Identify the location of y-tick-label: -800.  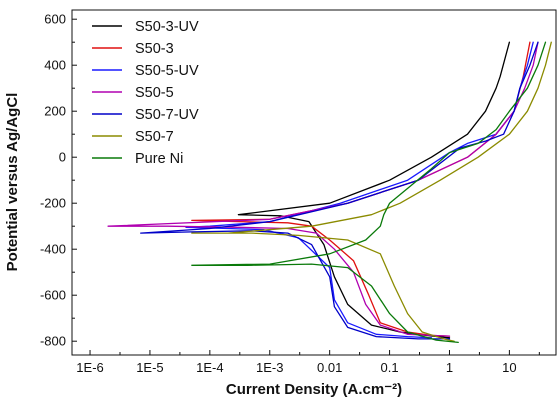
(53, 341).